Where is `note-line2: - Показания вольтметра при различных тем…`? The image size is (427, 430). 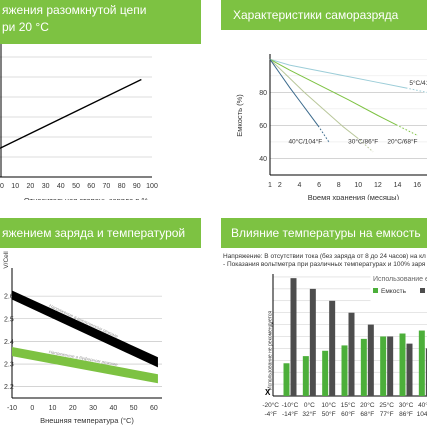
note-line2: - Показания вольтметра при различных тем… is located at coordinates (324, 264).